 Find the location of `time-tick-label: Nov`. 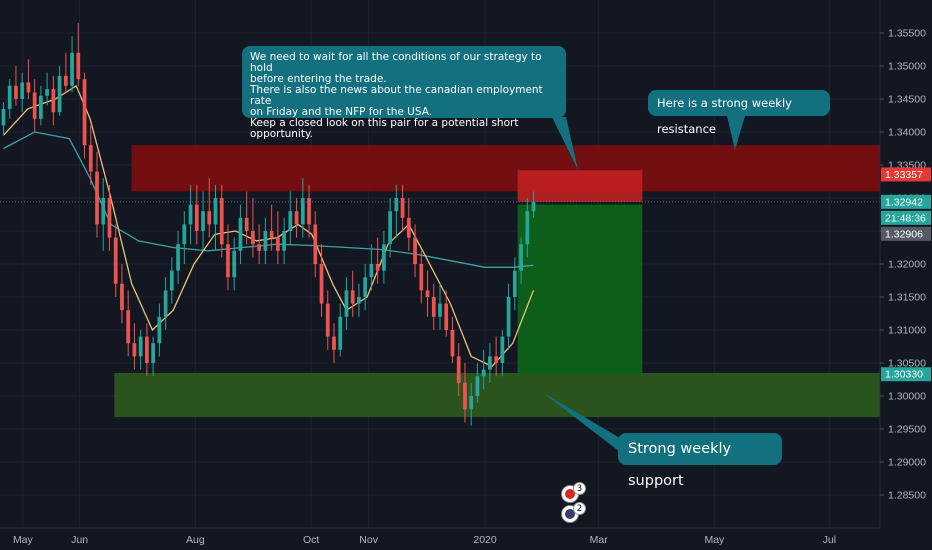

time-tick-label: Nov is located at coordinates (368, 540).